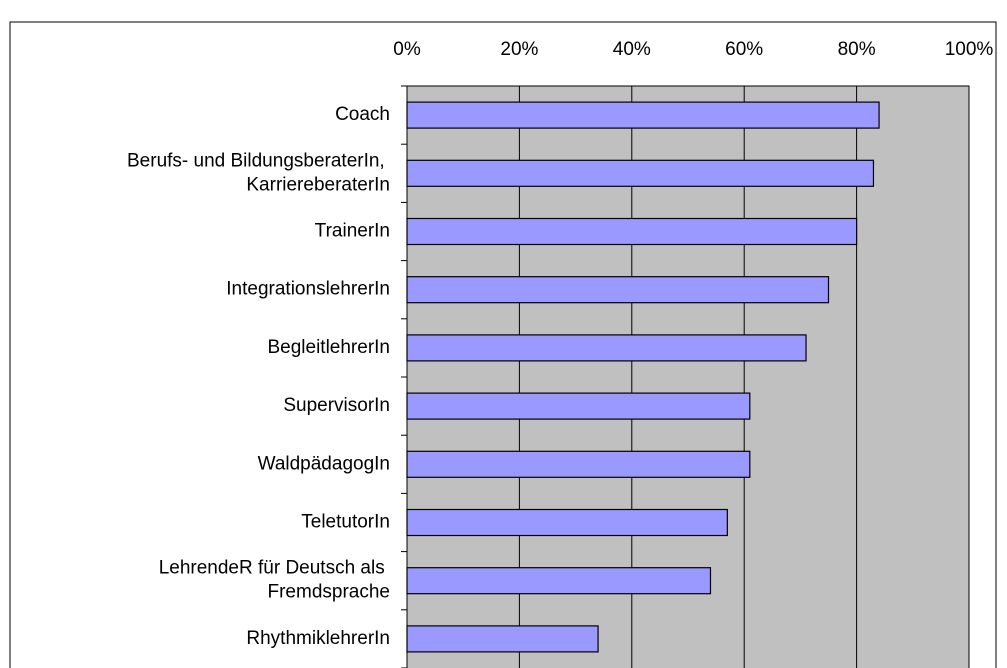  Describe the element at coordinates (328, 347) in the screenshot. I see `y-tick-label: BegleitlehrerIn` at that location.